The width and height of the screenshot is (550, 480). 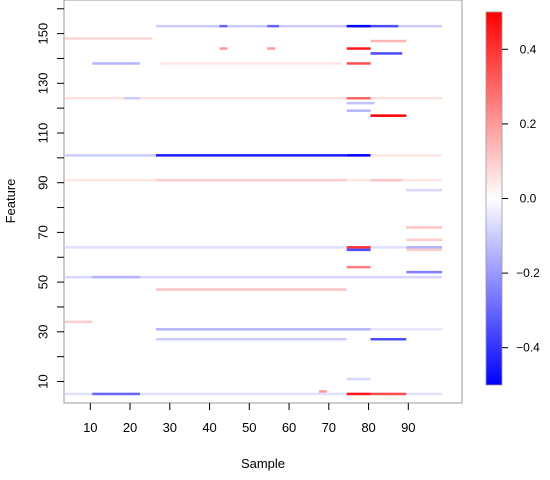 I want to click on y-tick-label: 70, so click(x=43, y=232).